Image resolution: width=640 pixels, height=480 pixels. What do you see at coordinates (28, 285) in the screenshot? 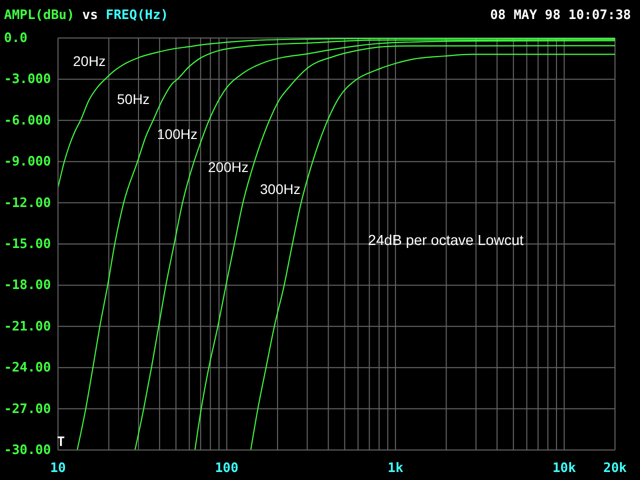
I see `y-tick-label: -18.00` at bounding box center [28, 285].